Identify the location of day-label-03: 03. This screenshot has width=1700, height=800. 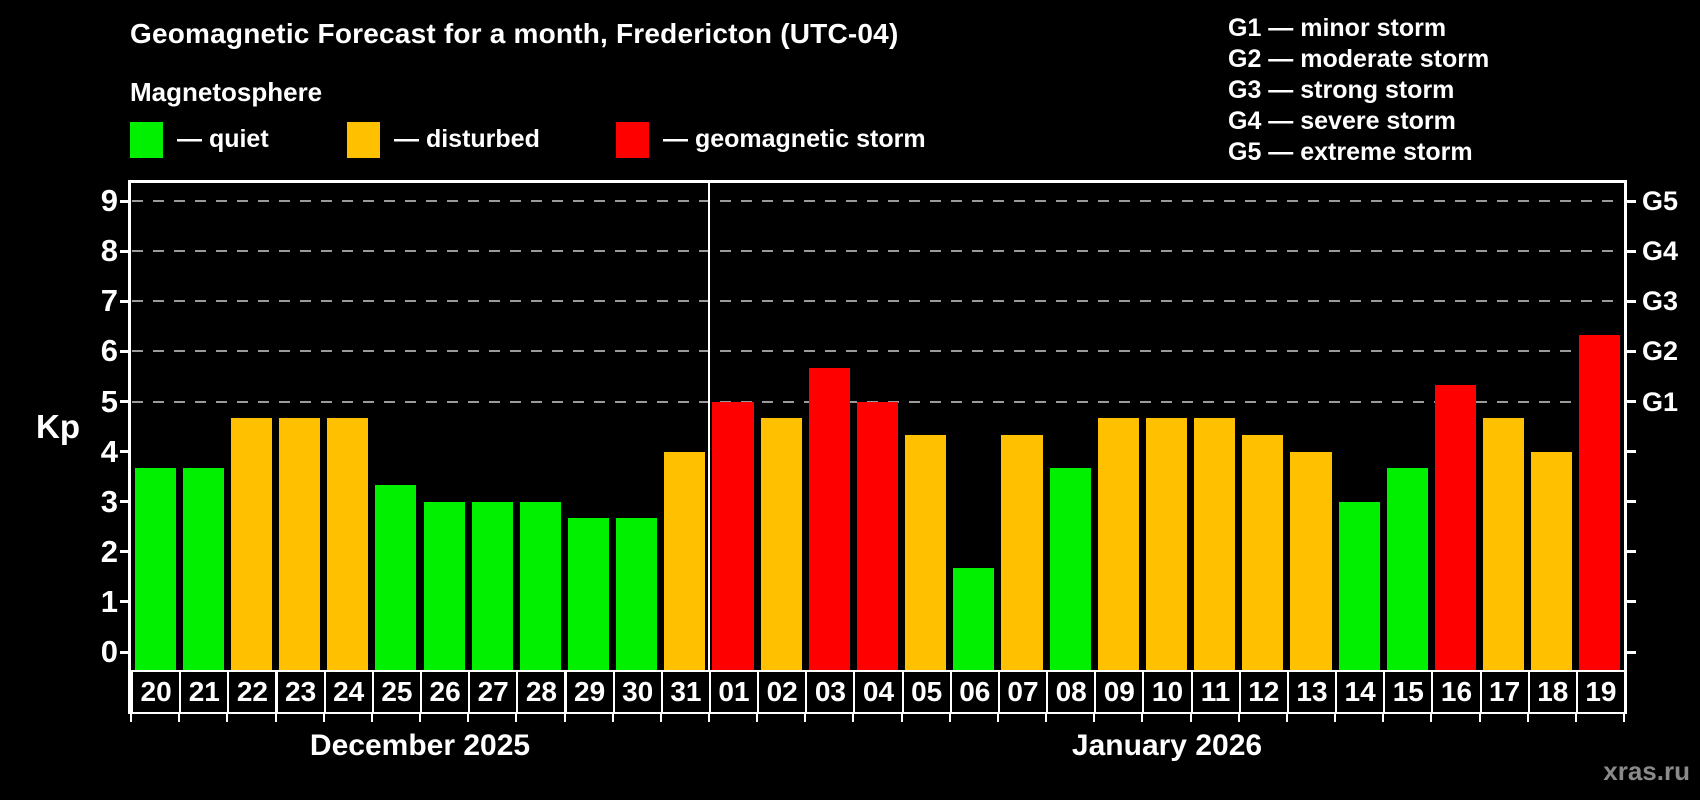
(830, 692).